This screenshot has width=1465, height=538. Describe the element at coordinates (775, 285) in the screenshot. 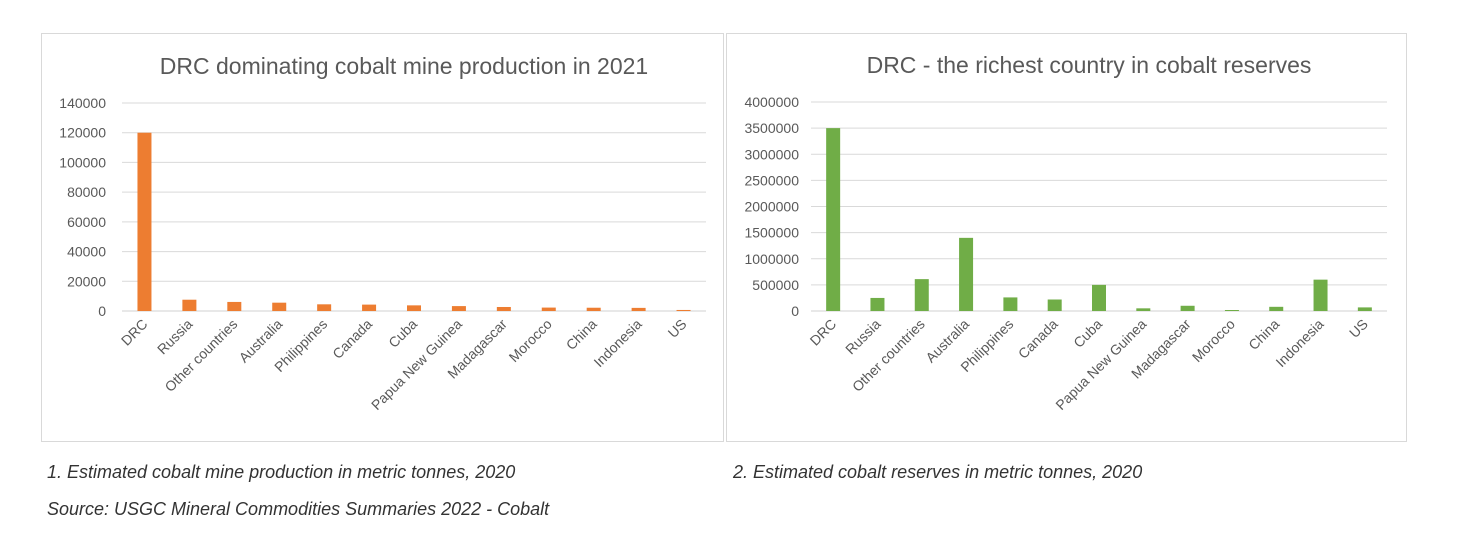

I see `y-tick-label: 500000` at that location.